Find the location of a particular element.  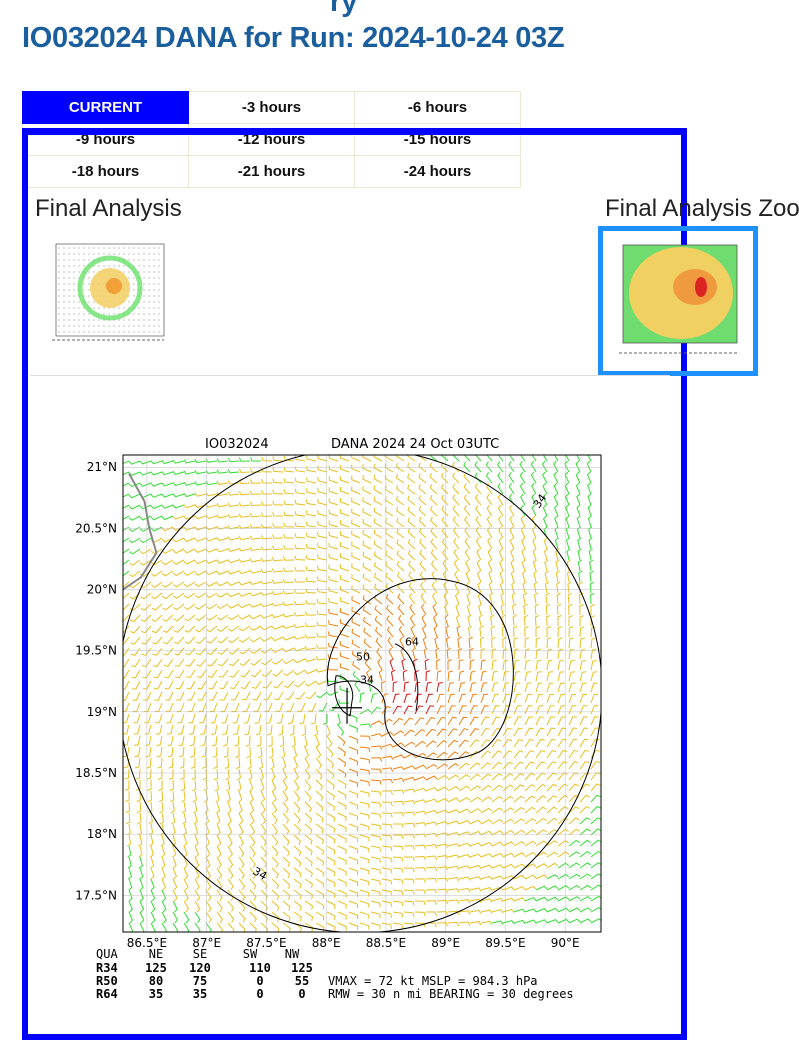

final-analysis-zoom-thumbnail is located at coordinates (678, 301).